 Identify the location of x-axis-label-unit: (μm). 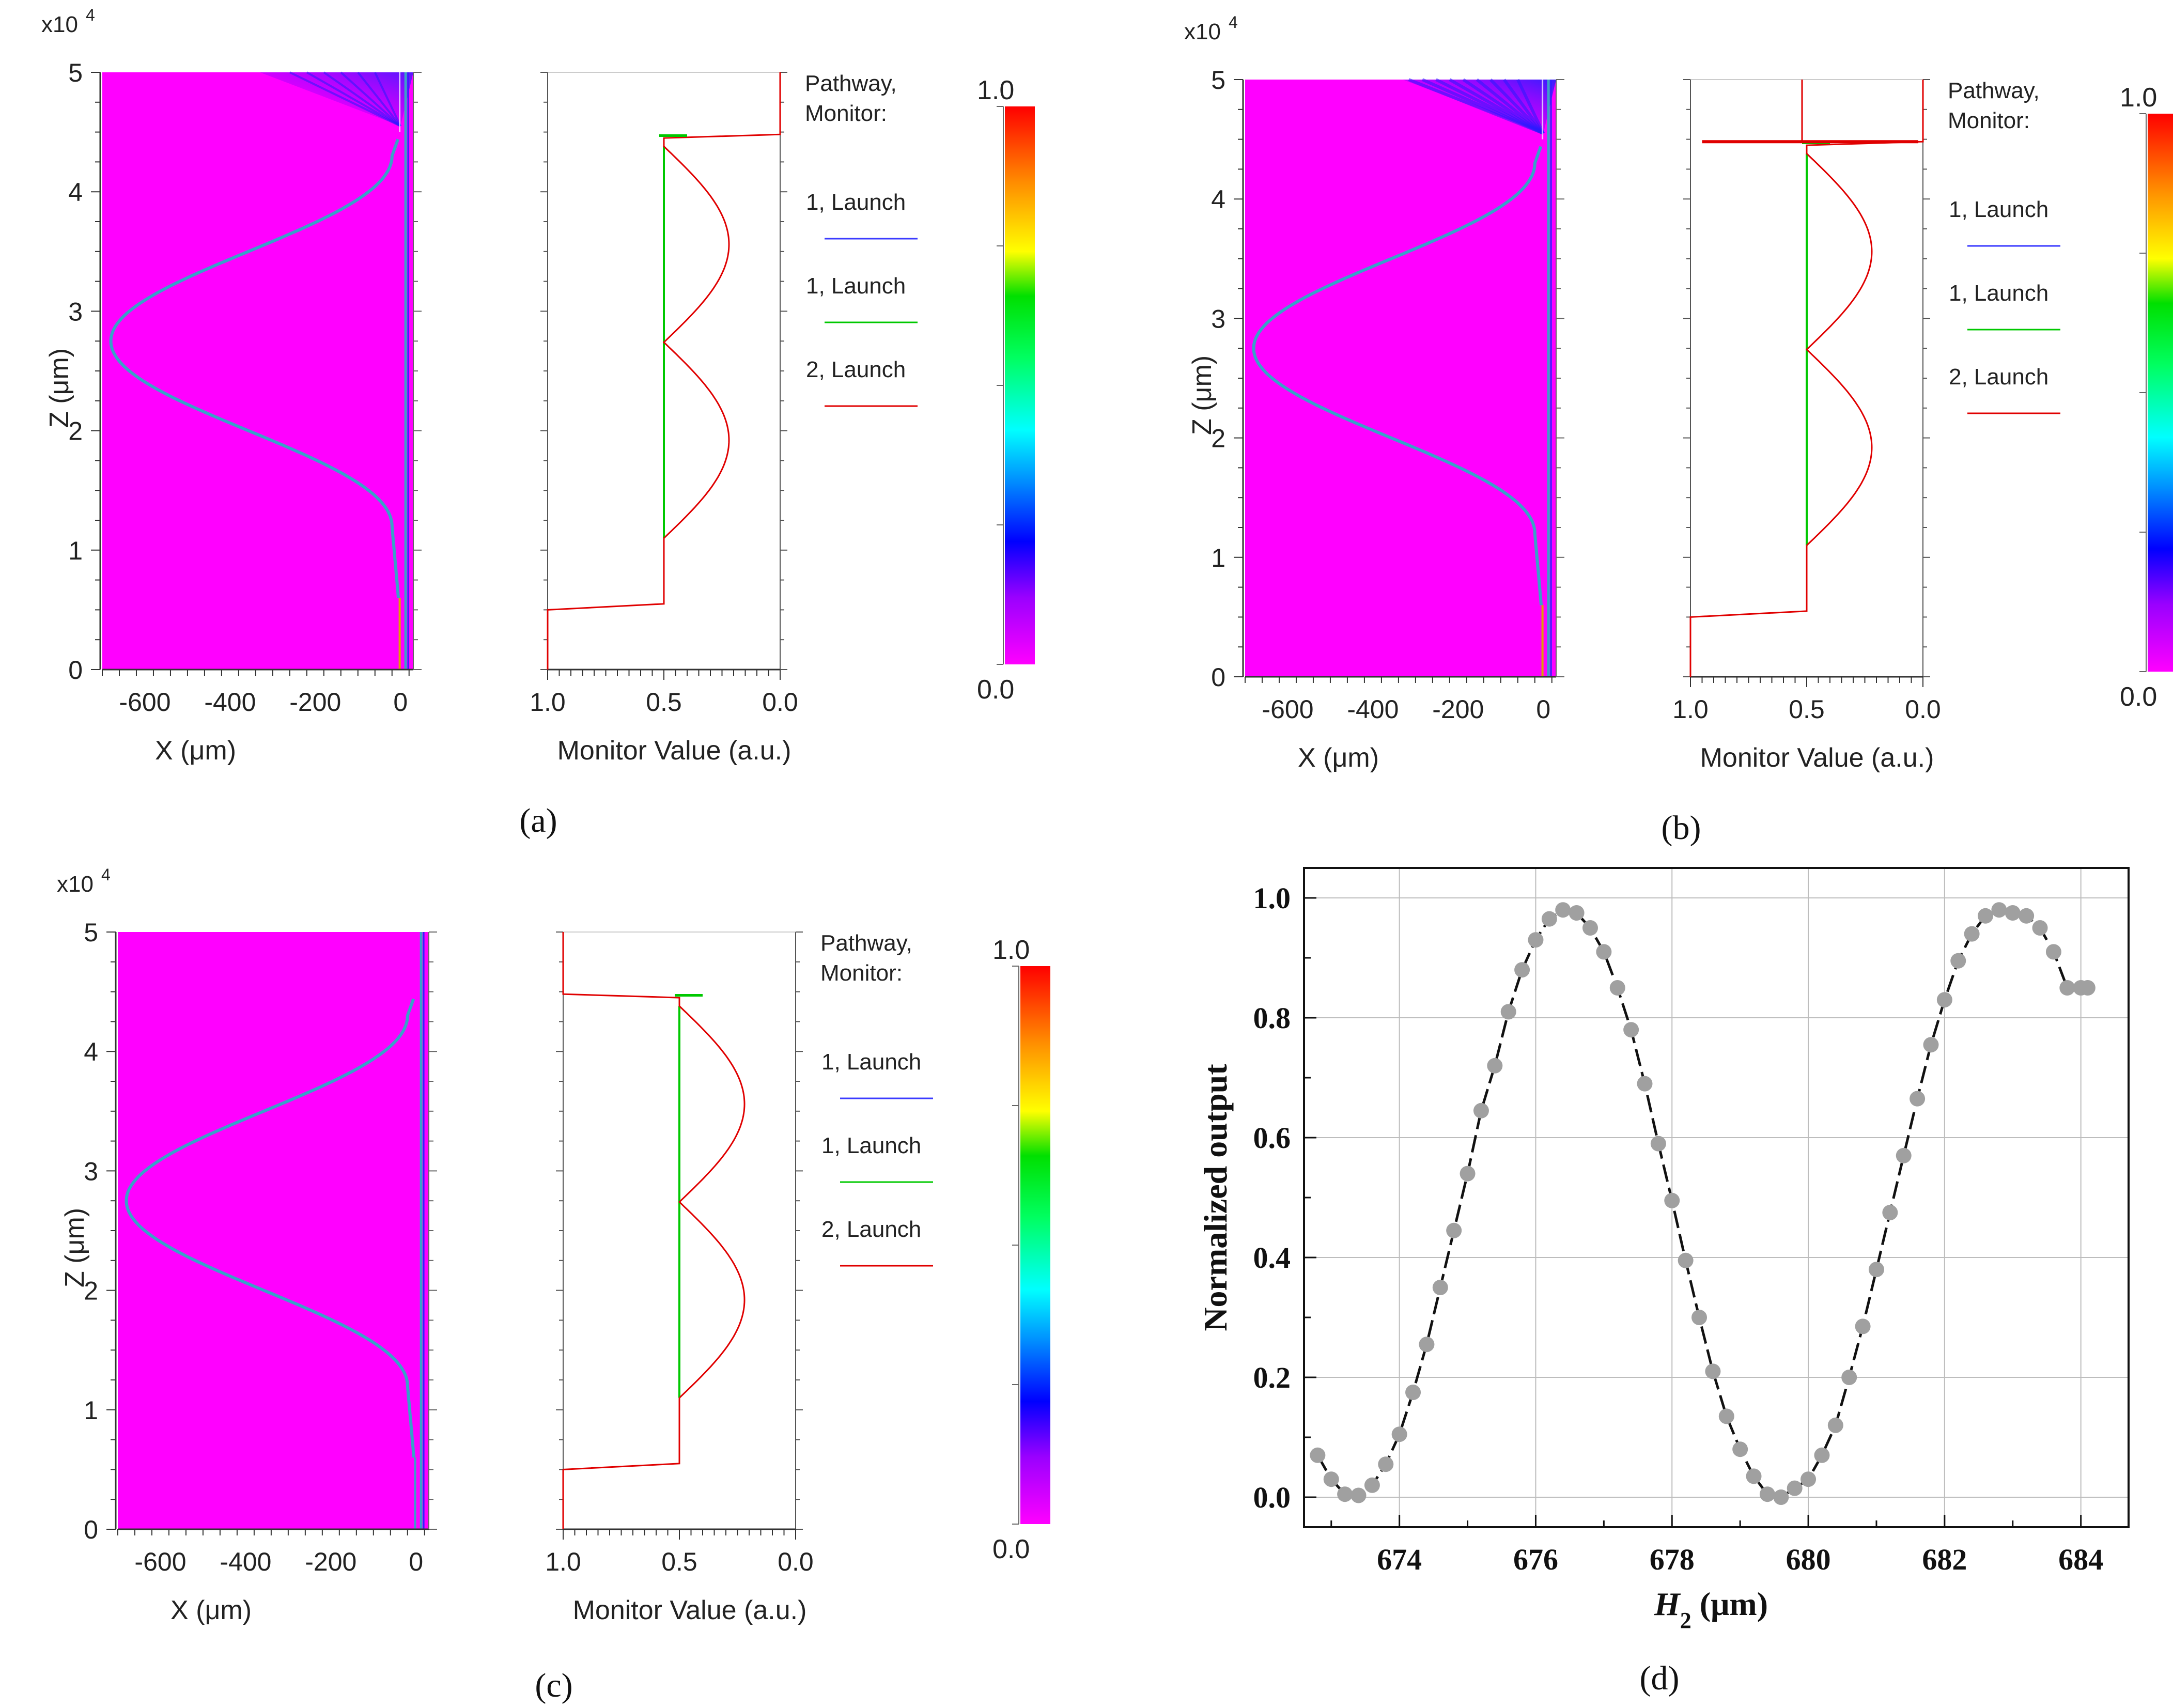
(1729, 1604).